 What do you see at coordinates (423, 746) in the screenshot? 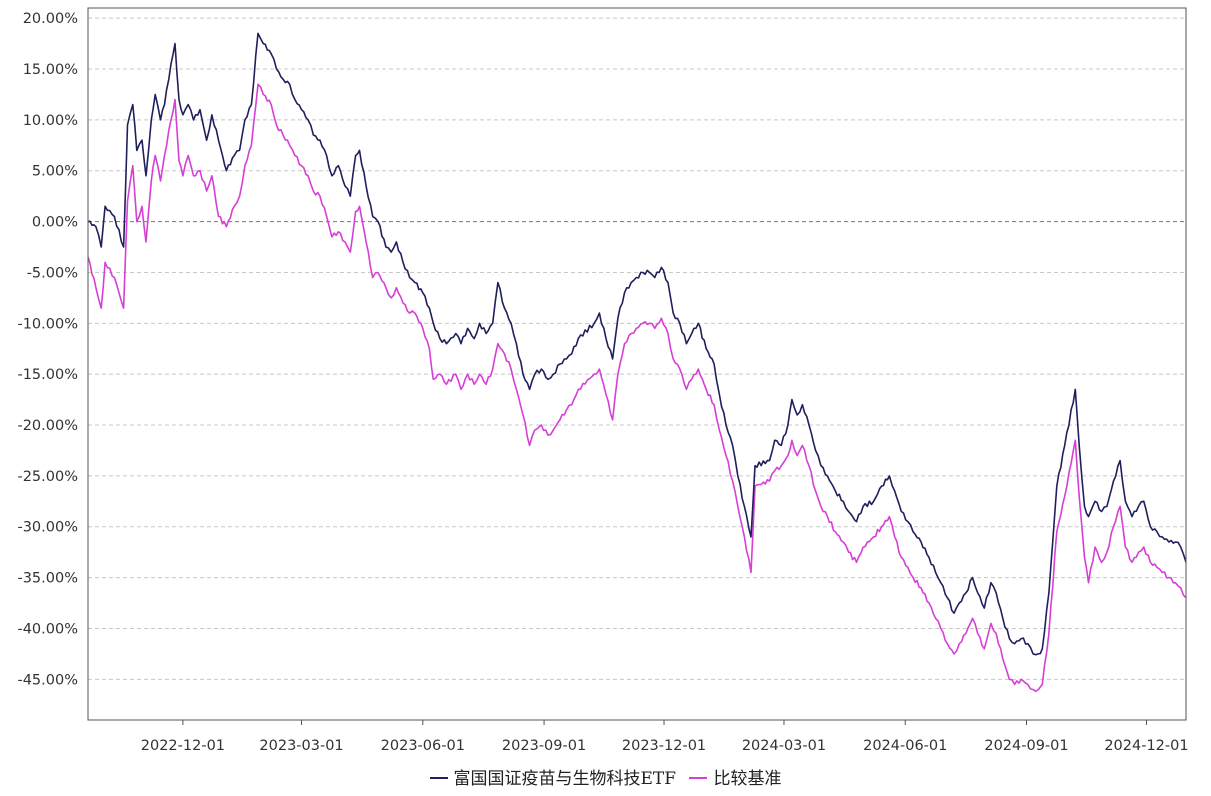
I see `x-tick-label: 2023-06-01` at bounding box center [423, 746].